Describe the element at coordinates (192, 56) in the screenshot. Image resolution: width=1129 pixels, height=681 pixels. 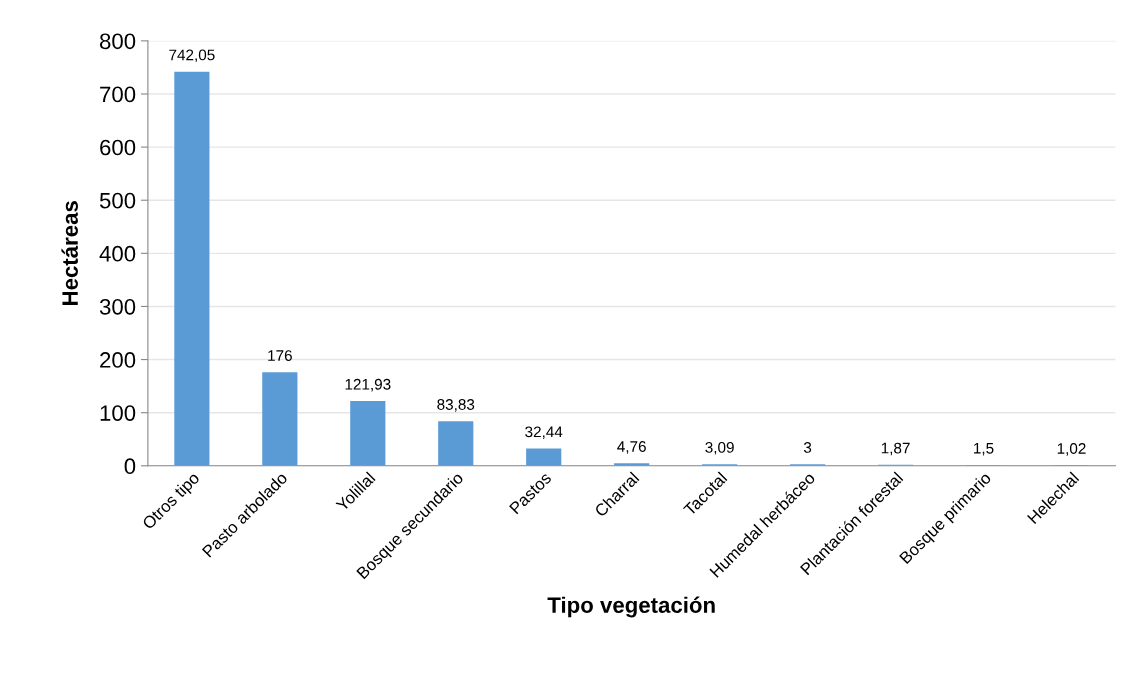
I see `data-label: 742,05` at that location.